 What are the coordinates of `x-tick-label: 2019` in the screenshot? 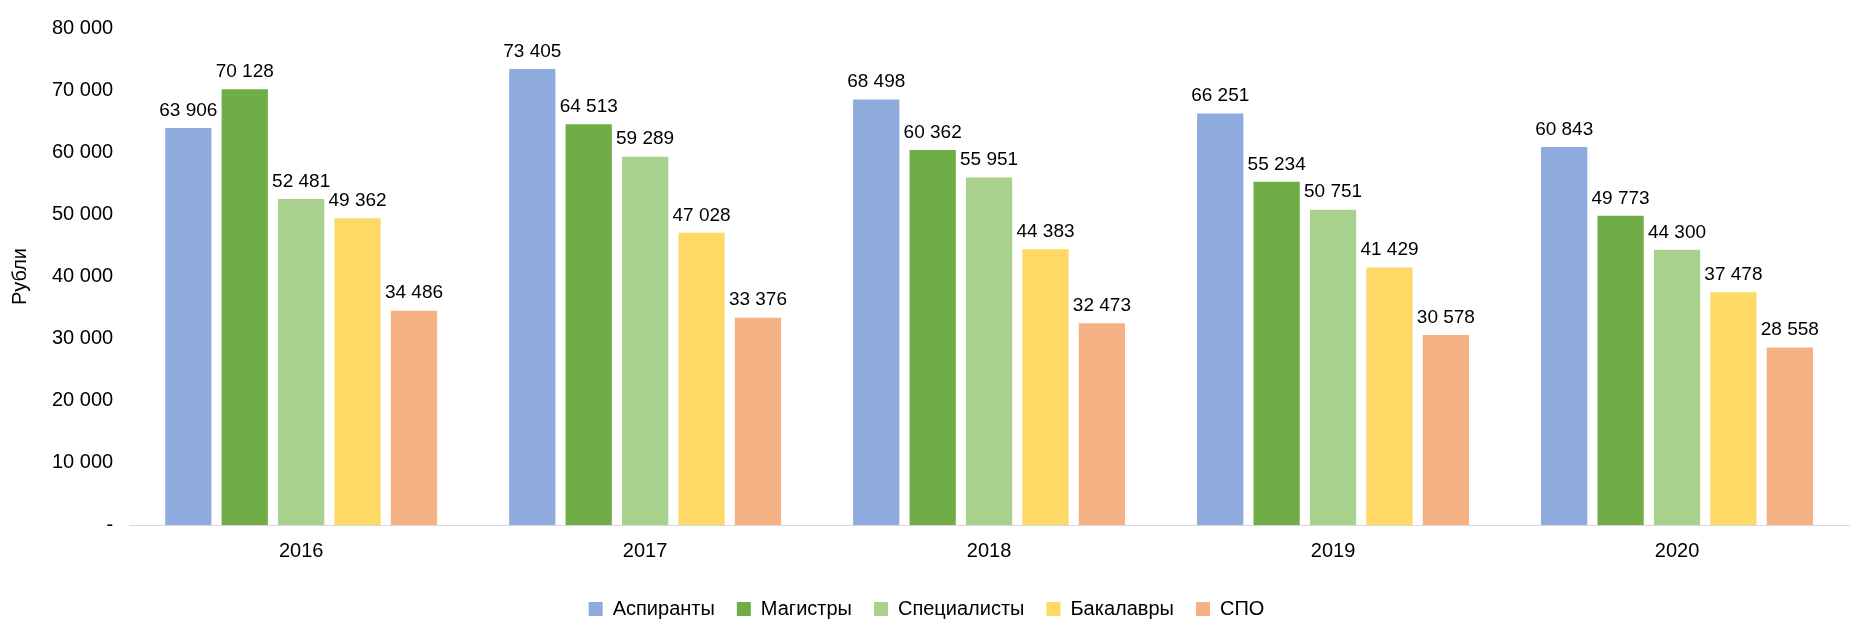 It's located at (1333, 549).